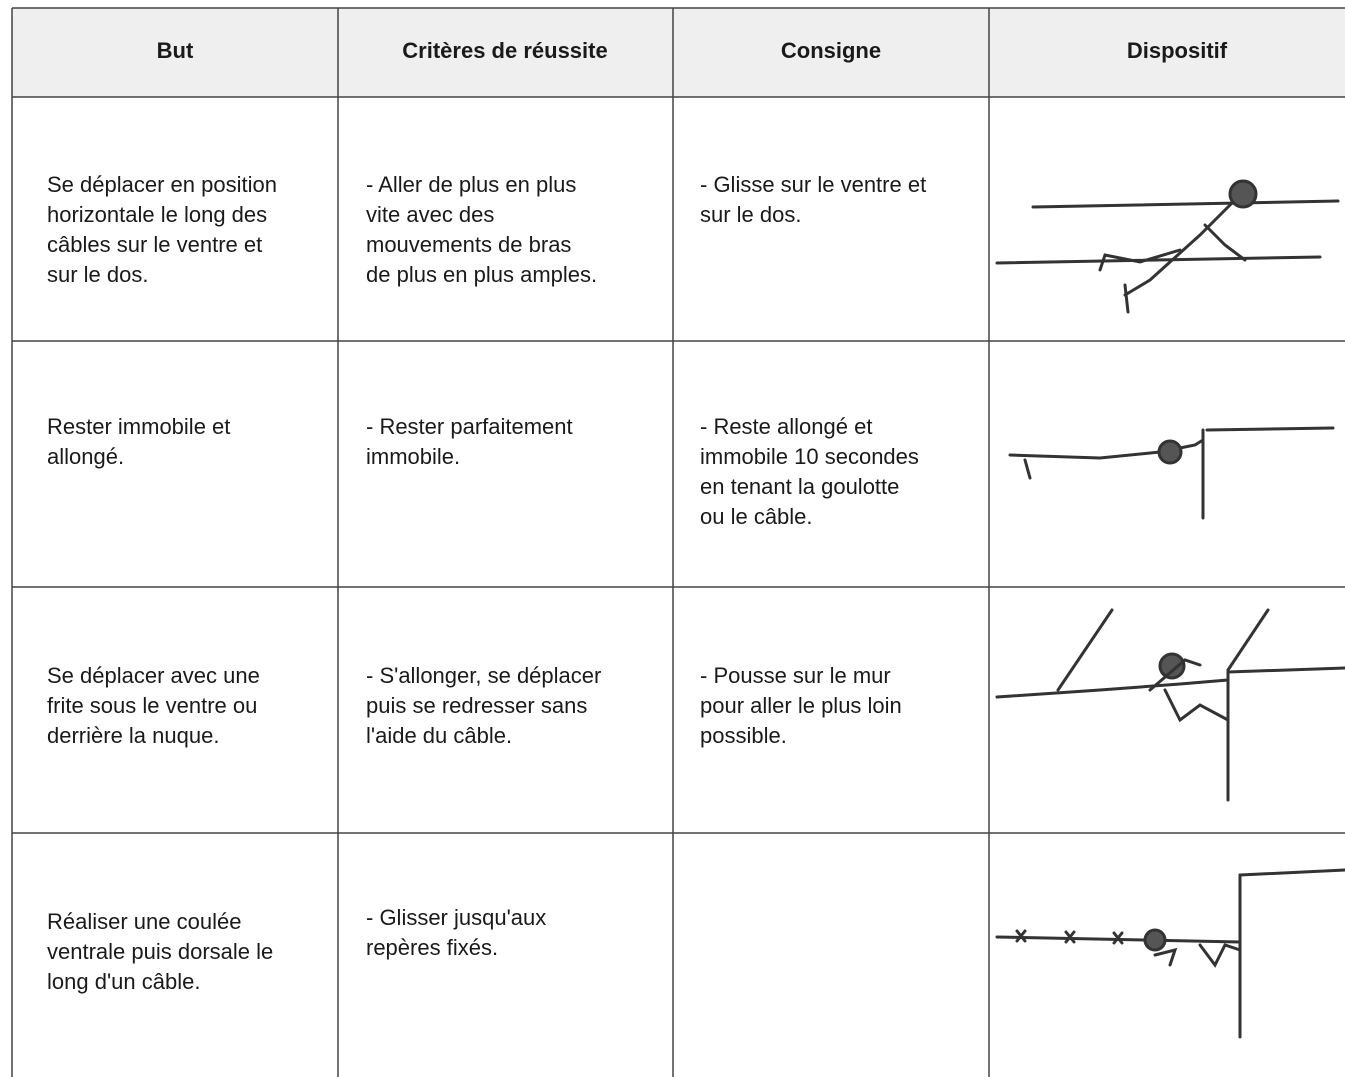  Describe the element at coordinates (432, 947) in the screenshot. I see `cell-line: repères fixés.` at that location.